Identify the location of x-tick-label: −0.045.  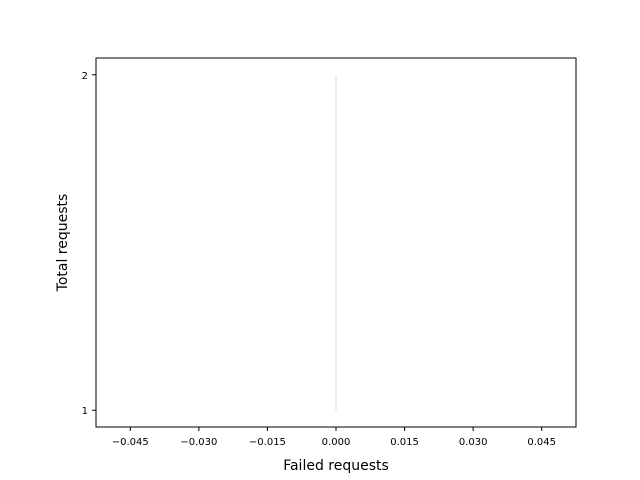
(130, 442).